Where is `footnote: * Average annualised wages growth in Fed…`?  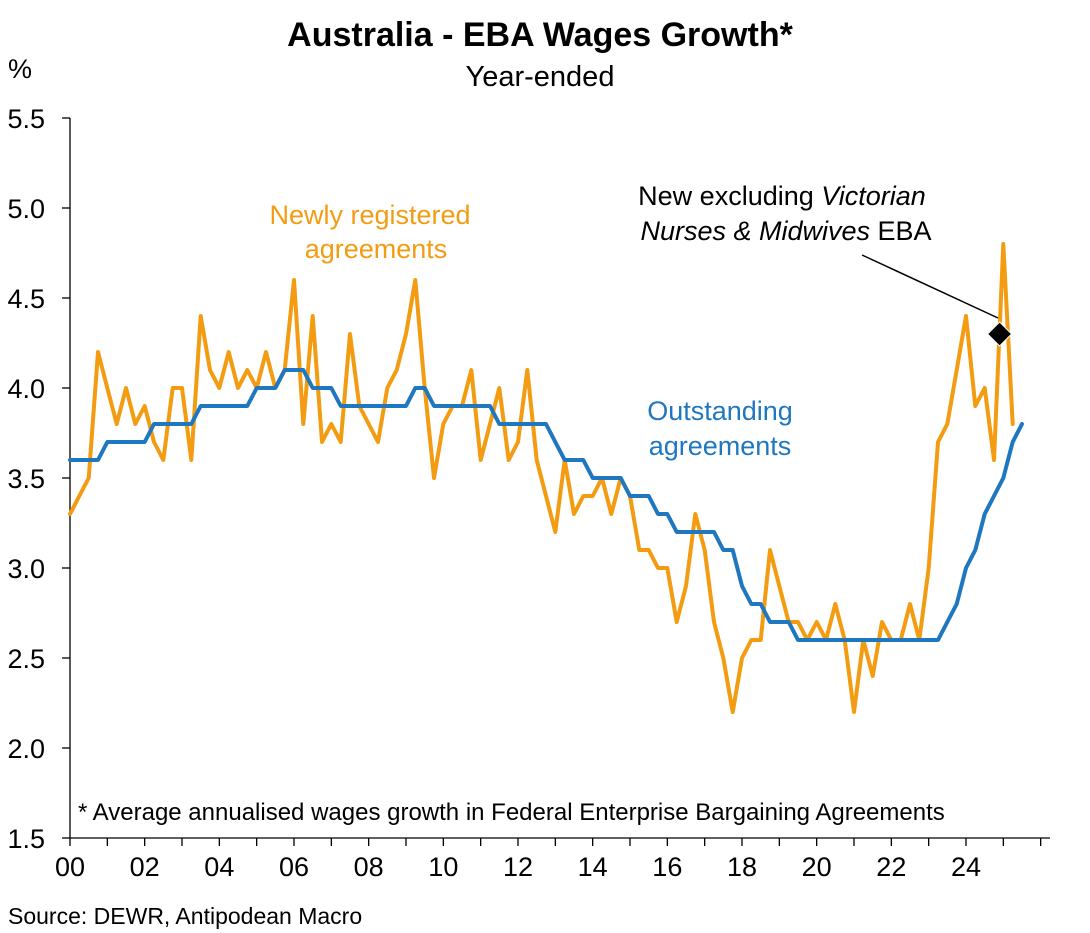 footnote: * Average annualised wages growth in Fed… is located at coordinates (511, 812).